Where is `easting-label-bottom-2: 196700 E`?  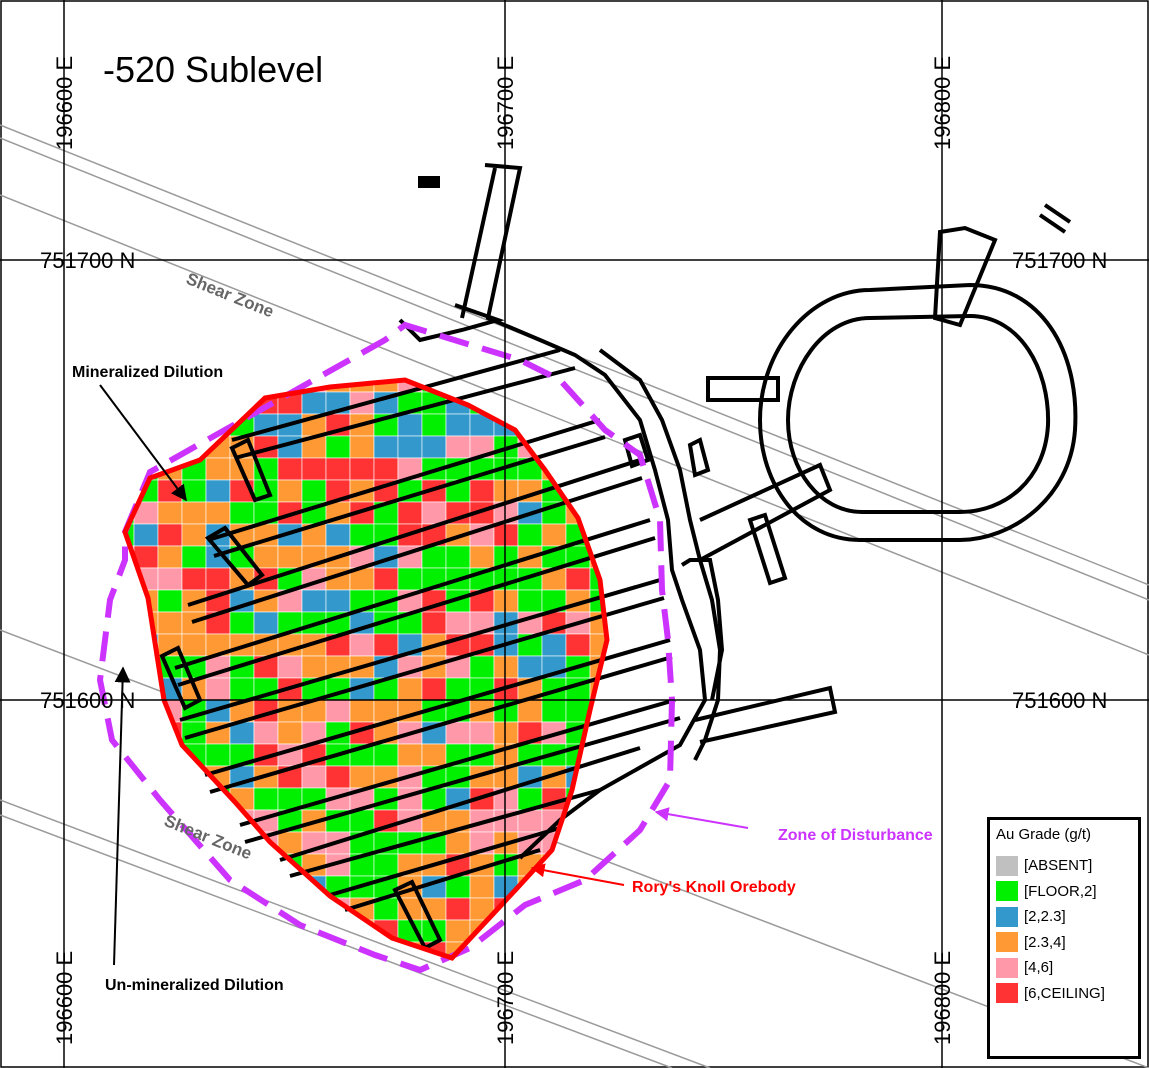
easting-label-bottom-2: 196700 E is located at coordinates (505, 998).